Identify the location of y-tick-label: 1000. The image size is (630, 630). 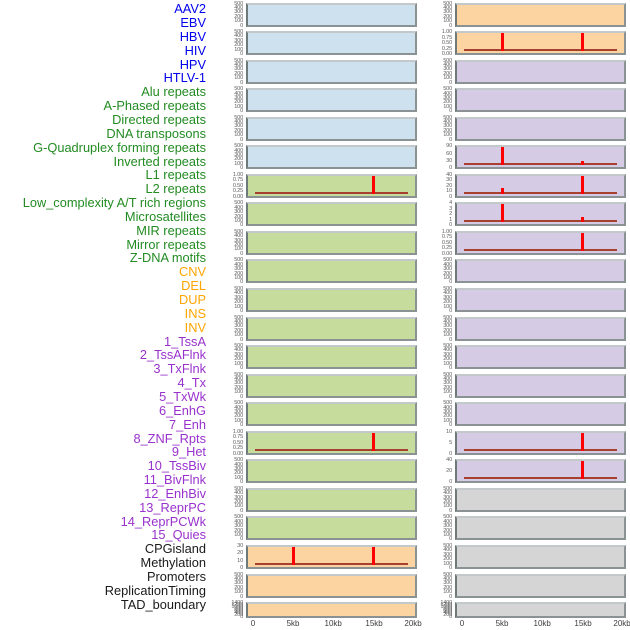
(237, 606).